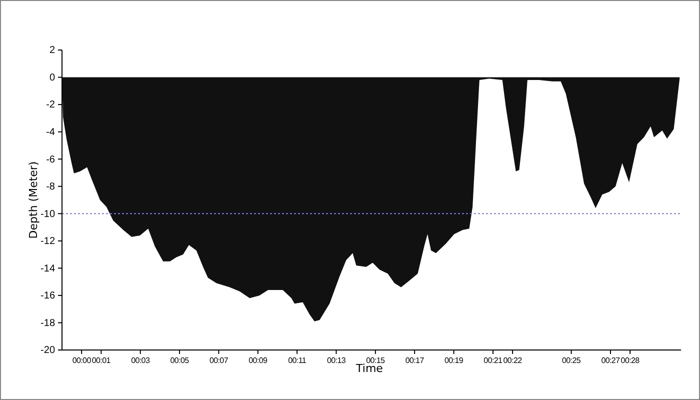 The width and height of the screenshot is (700, 400). What do you see at coordinates (219, 360) in the screenshot?
I see `x-tick-label: 00:07` at bounding box center [219, 360].